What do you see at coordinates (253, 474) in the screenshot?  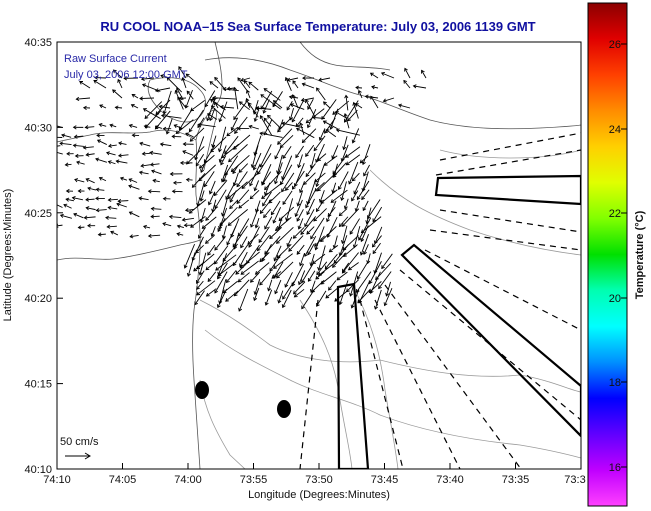 I see `x-tick-73-55: 73:55` at bounding box center [253, 474].